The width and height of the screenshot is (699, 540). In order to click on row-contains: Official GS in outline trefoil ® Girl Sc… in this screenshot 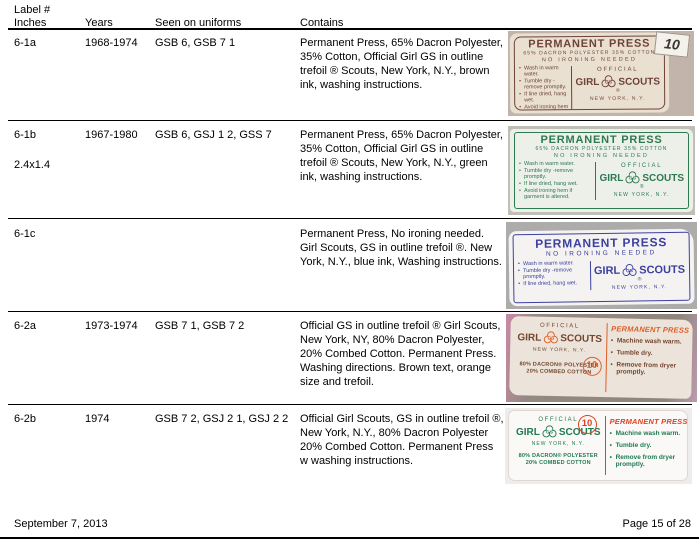, I will do `click(400, 354)`.